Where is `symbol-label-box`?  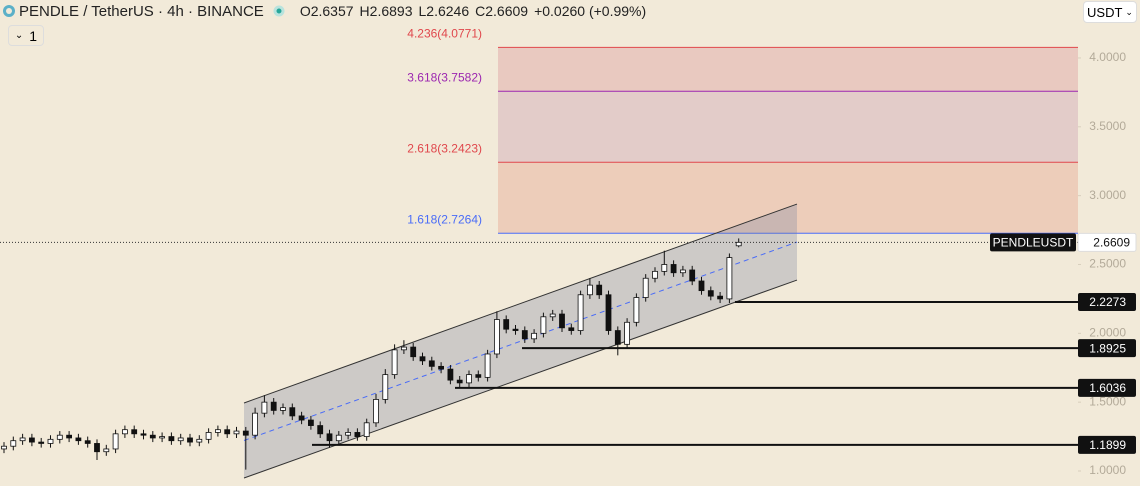 symbol-label-box is located at coordinates (1033, 242).